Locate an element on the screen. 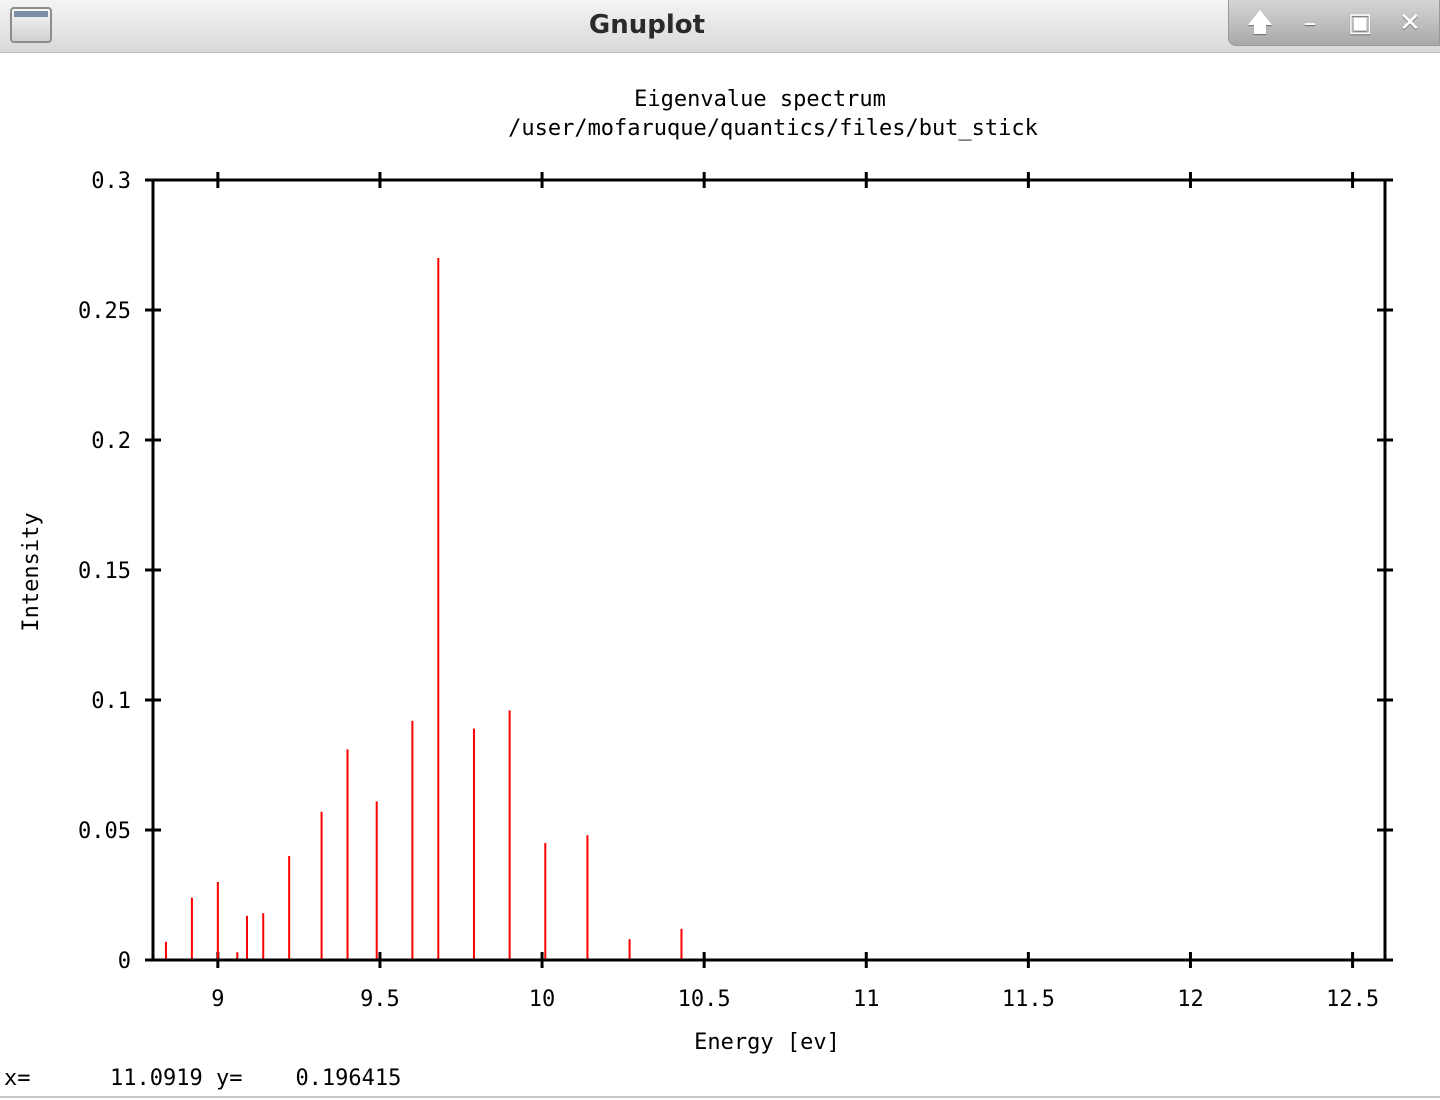 This screenshot has height=1100, width=1440. window-bottom-border is located at coordinates (720, 1097).